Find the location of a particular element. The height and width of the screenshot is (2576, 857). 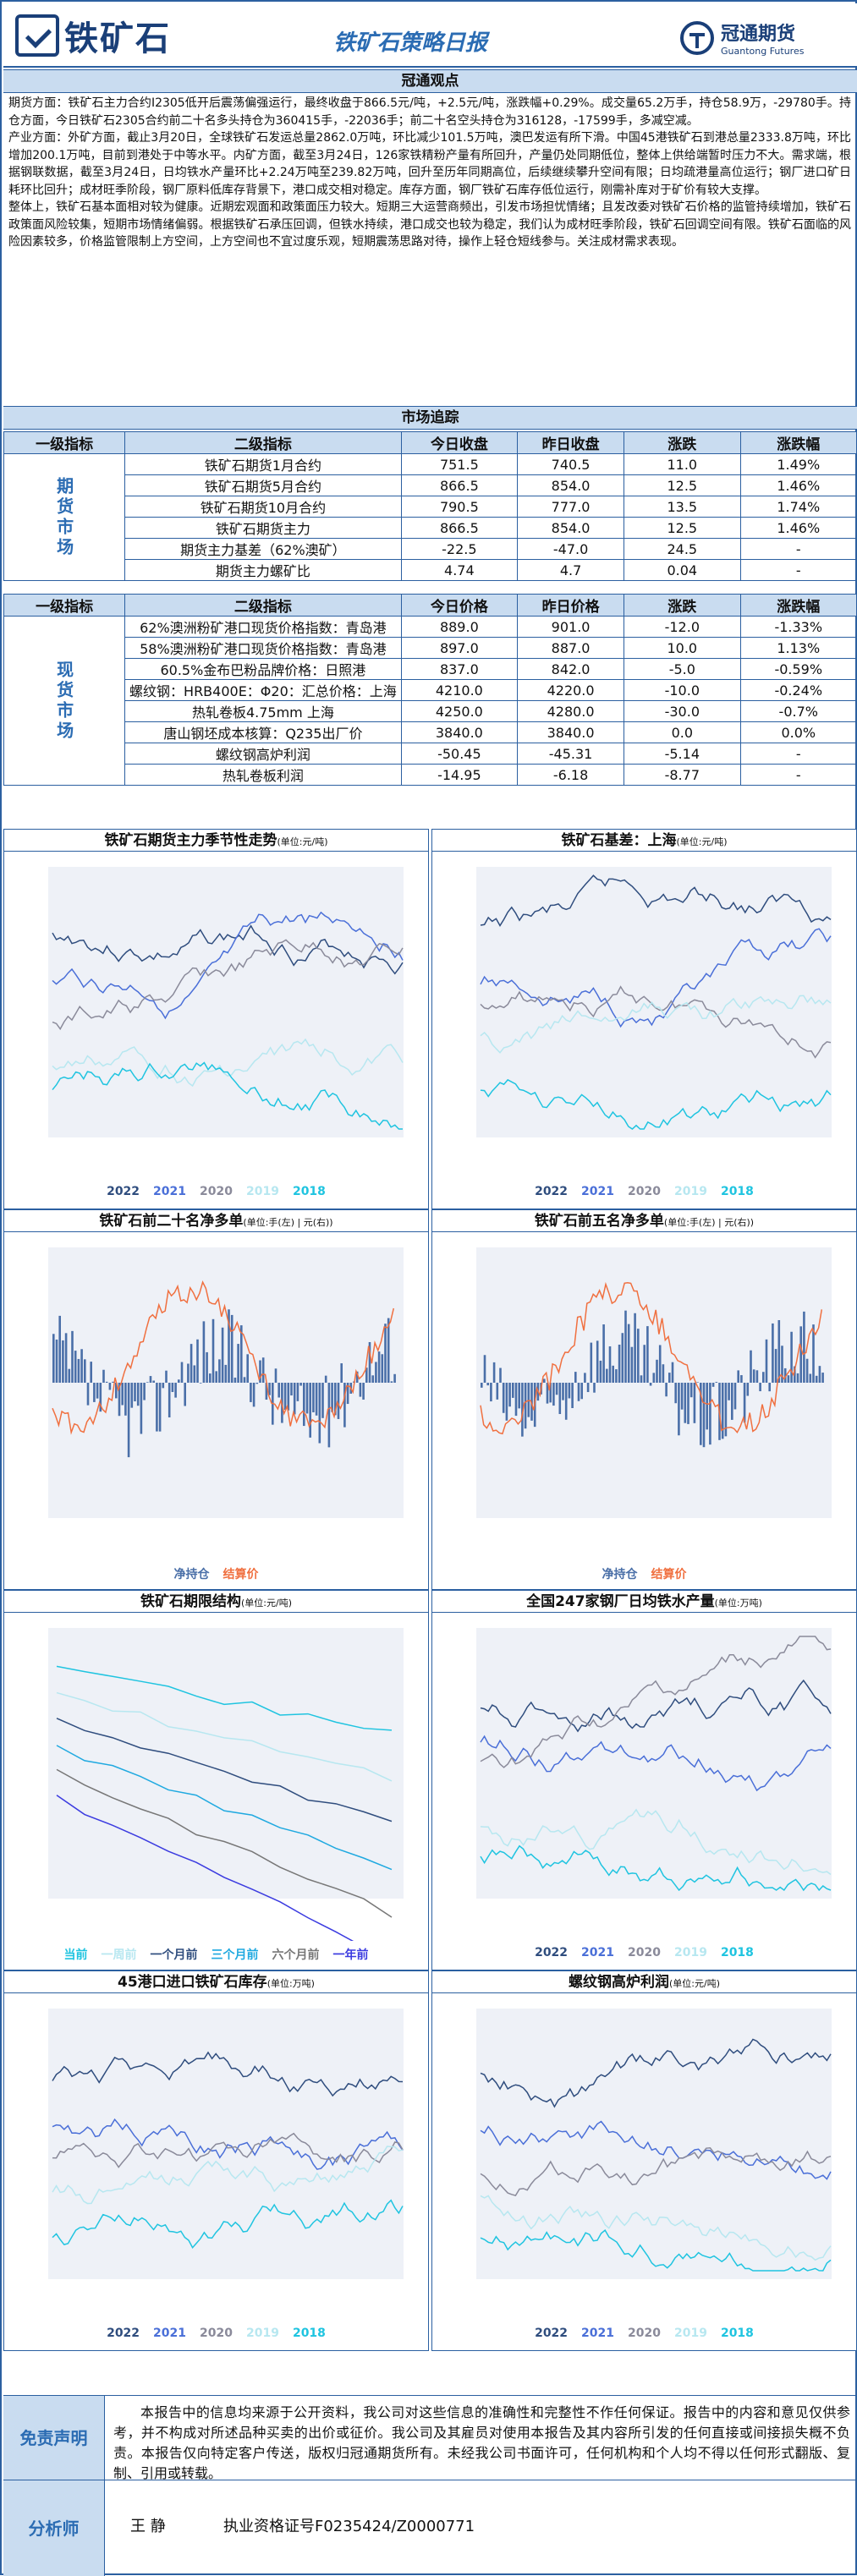

chart-legend: 净持仓 结算价 is located at coordinates (644, 1573).